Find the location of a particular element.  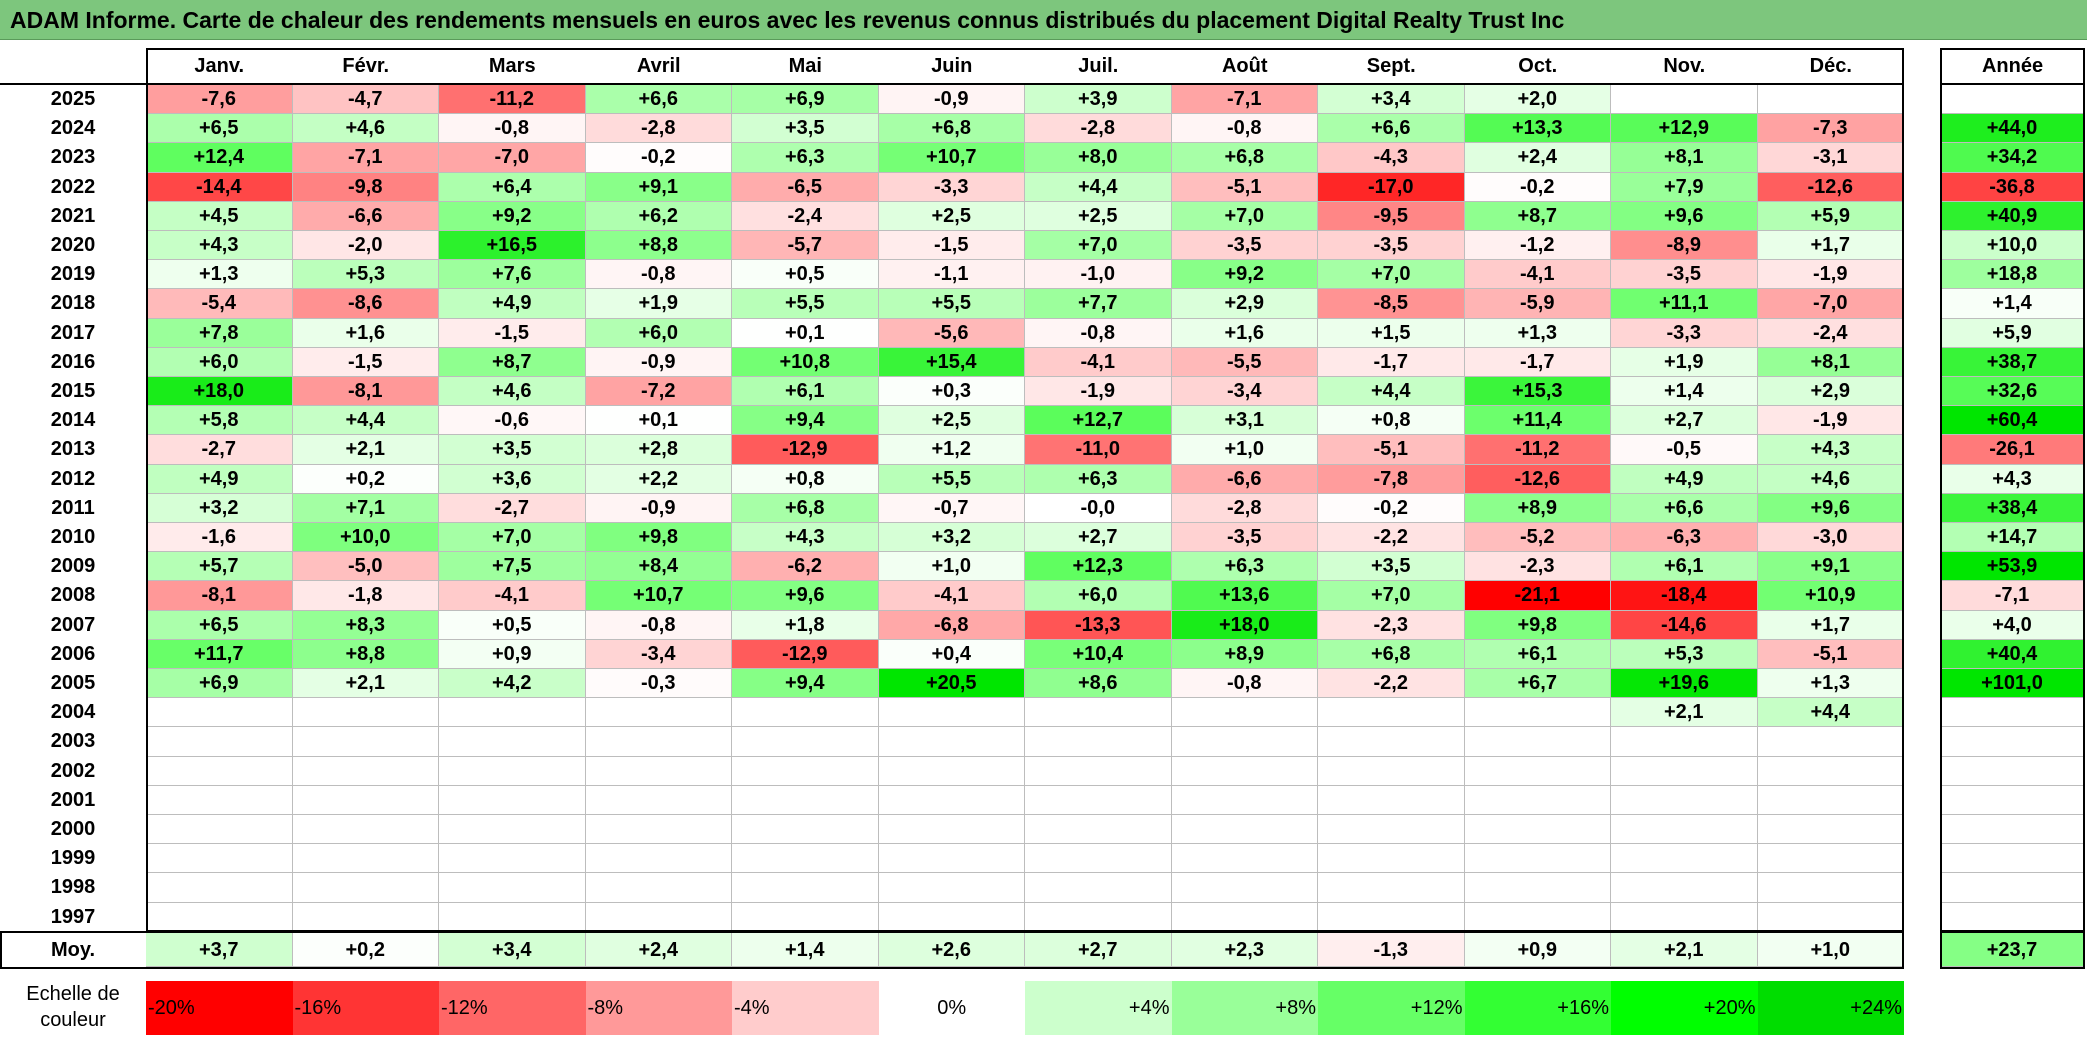

heatmap-cell: -7,0 is located at coordinates (512, 158).